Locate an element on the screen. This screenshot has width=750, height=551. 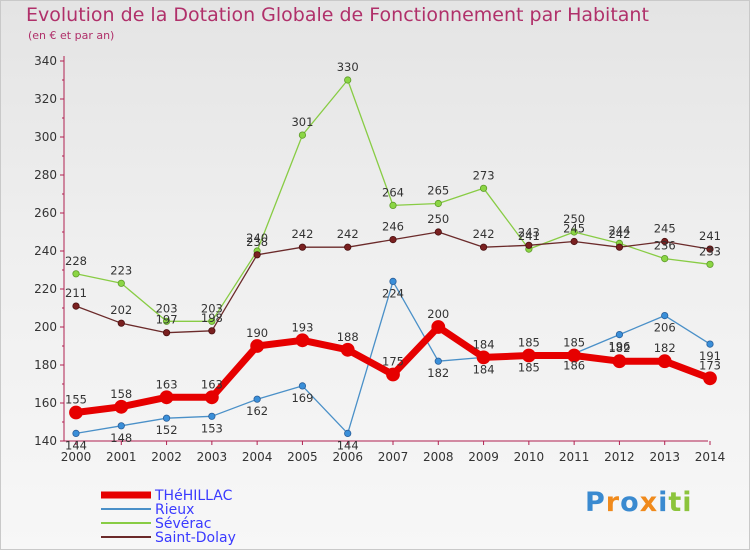
logo-letter: i is located at coordinates (663, 502).